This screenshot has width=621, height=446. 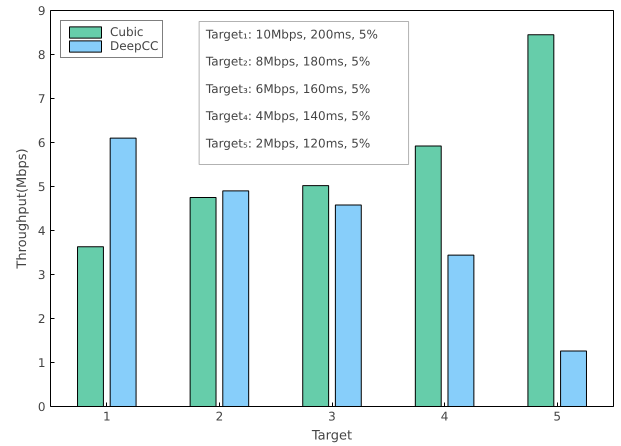 What do you see at coordinates (42, 275) in the screenshot?
I see `y-tick-label: 3` at bounding box center [42, 275].